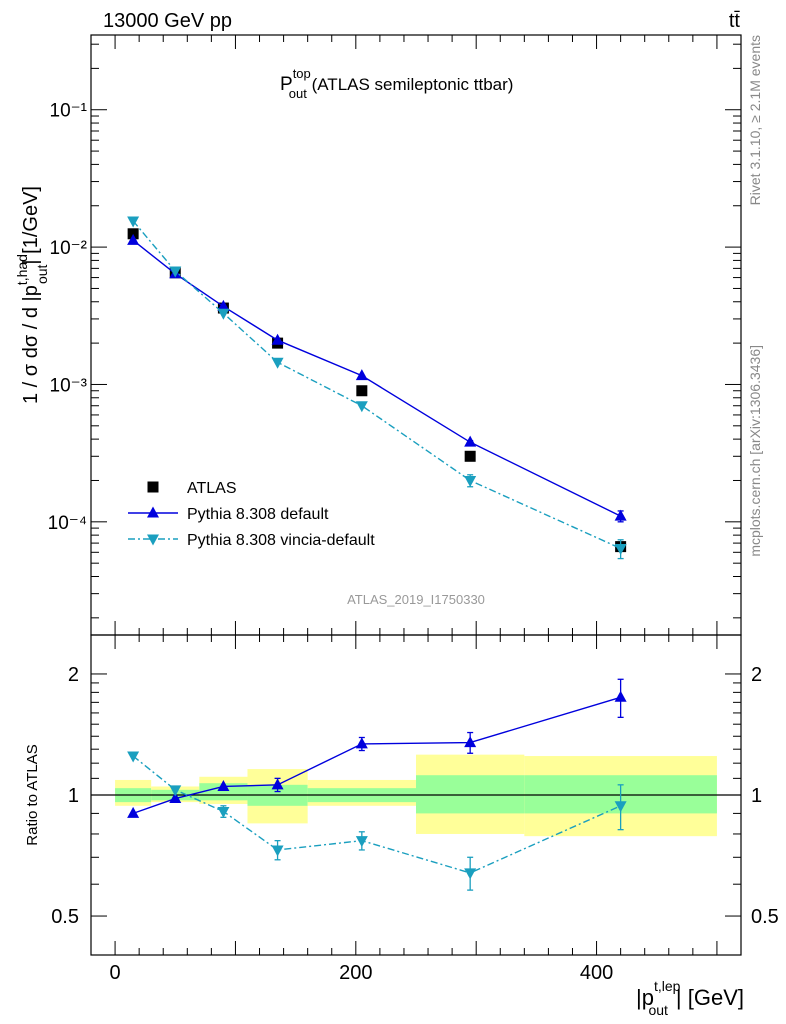 This screenshot has width=786, height=1024. Describe the element at coordinates (765, 917) in the screenshot. I see `ratio-y-tick-label-right: 0.5` at that location.